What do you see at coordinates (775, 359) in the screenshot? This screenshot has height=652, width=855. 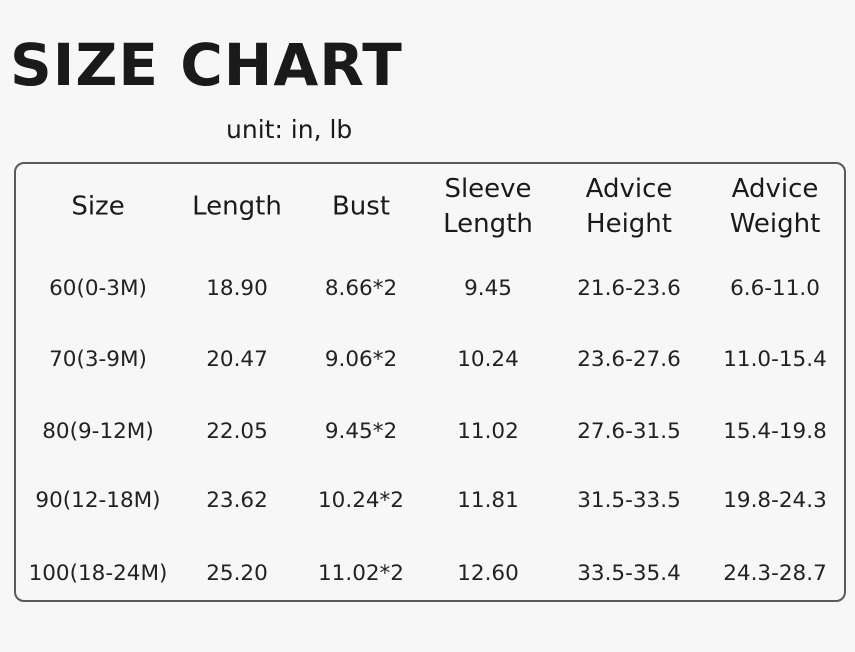 I see `table-cell: 11.0-15.4` at bounding box center [775, 359].